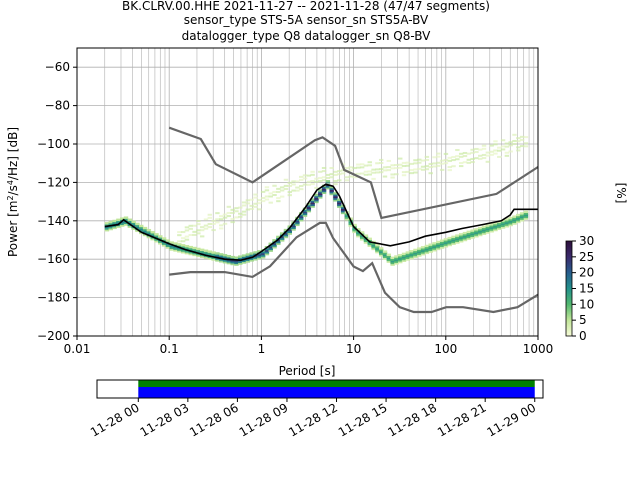 This screenshot has height=480, width=640. What do you see at coordinates (462, 419) in the screenshot?
I see `timeline-tick-label: 11-28 21` at bounding box center [462, 419].